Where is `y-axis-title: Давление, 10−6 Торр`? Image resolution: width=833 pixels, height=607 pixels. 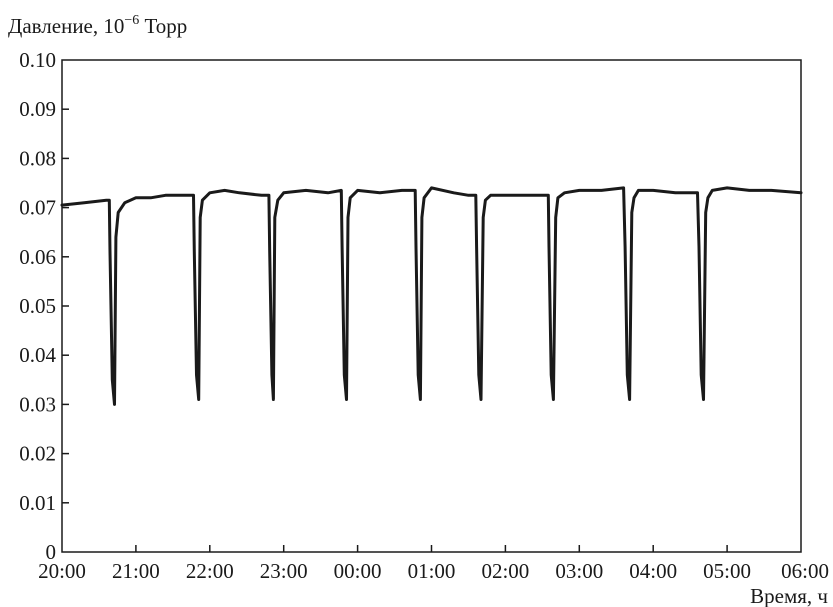 y-axis-title: Давление, 10−6 Торр is located at coordinates (97, 25).